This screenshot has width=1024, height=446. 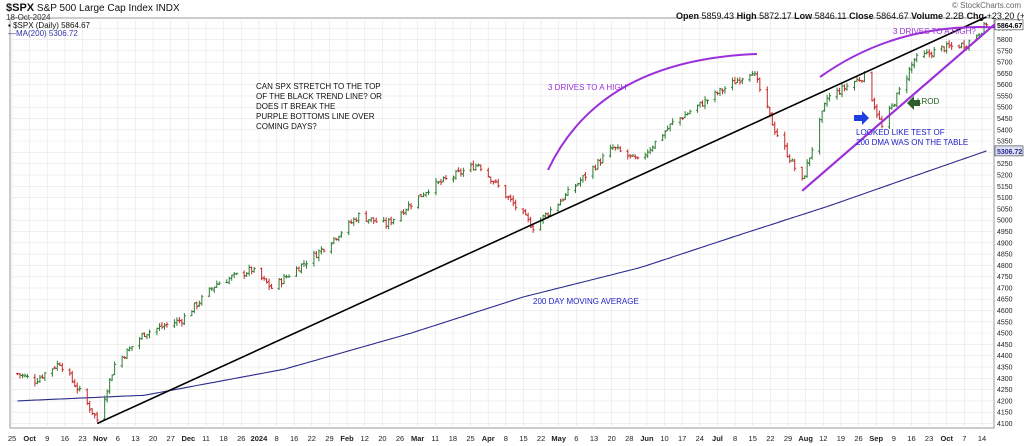 I want to click on x-tick-label: Feb, so click(x=347, y=438).